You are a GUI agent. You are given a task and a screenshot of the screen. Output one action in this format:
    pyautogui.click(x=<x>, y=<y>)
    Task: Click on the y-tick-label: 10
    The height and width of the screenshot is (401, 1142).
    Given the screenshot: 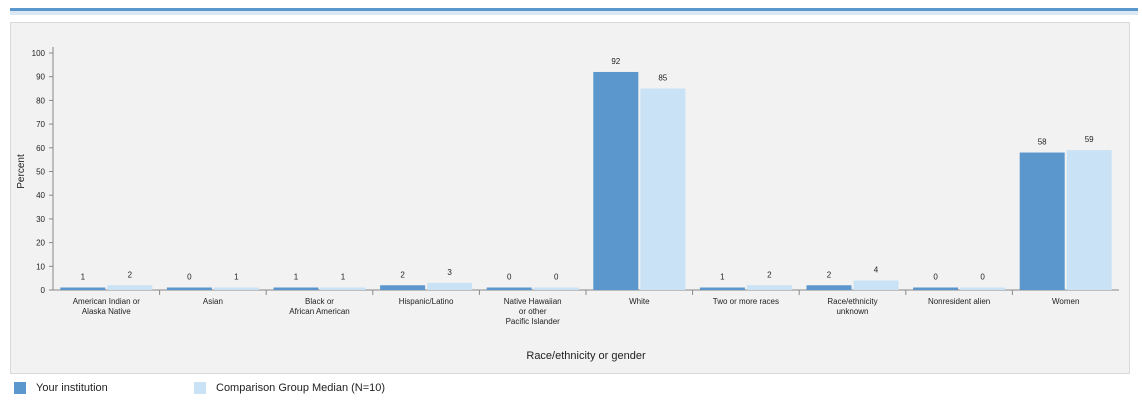 What is the action you would take?
    pyautogui.click(x=40, y=266)
    